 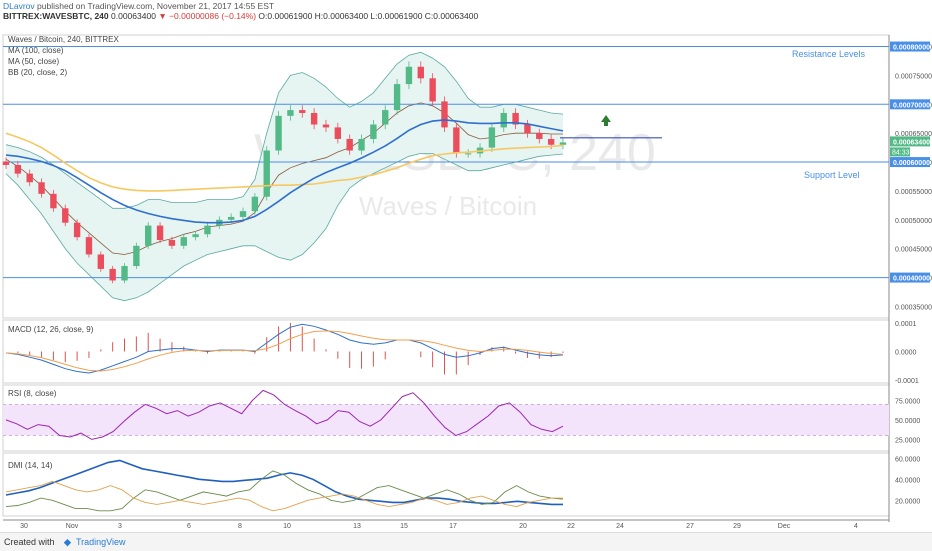 What do you see at coordinates (913, 307) in the screenshot?
I see `price-tick: 0.00035000` at bounding box center [913, 307].